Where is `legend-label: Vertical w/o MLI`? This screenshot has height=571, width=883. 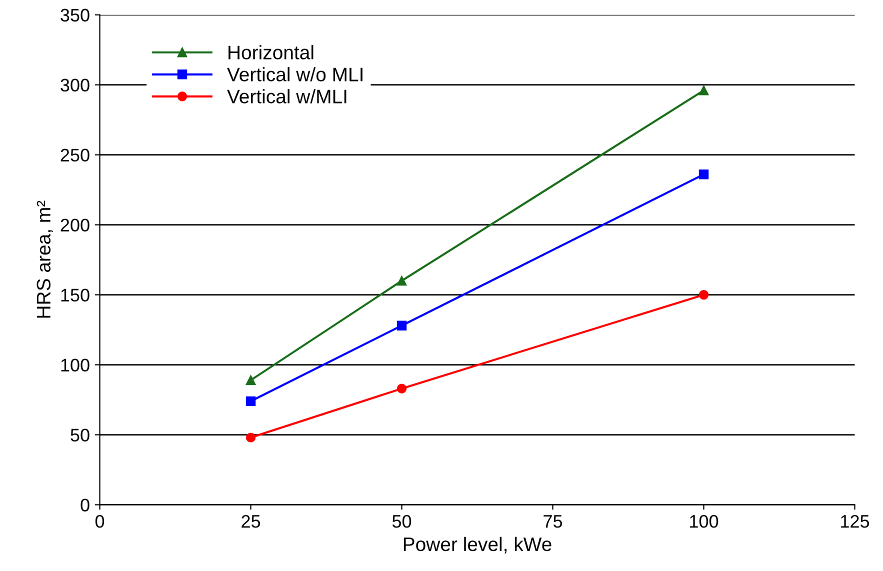 legend-label: Vertical w/o MLI is located at coordinates (294, 74).